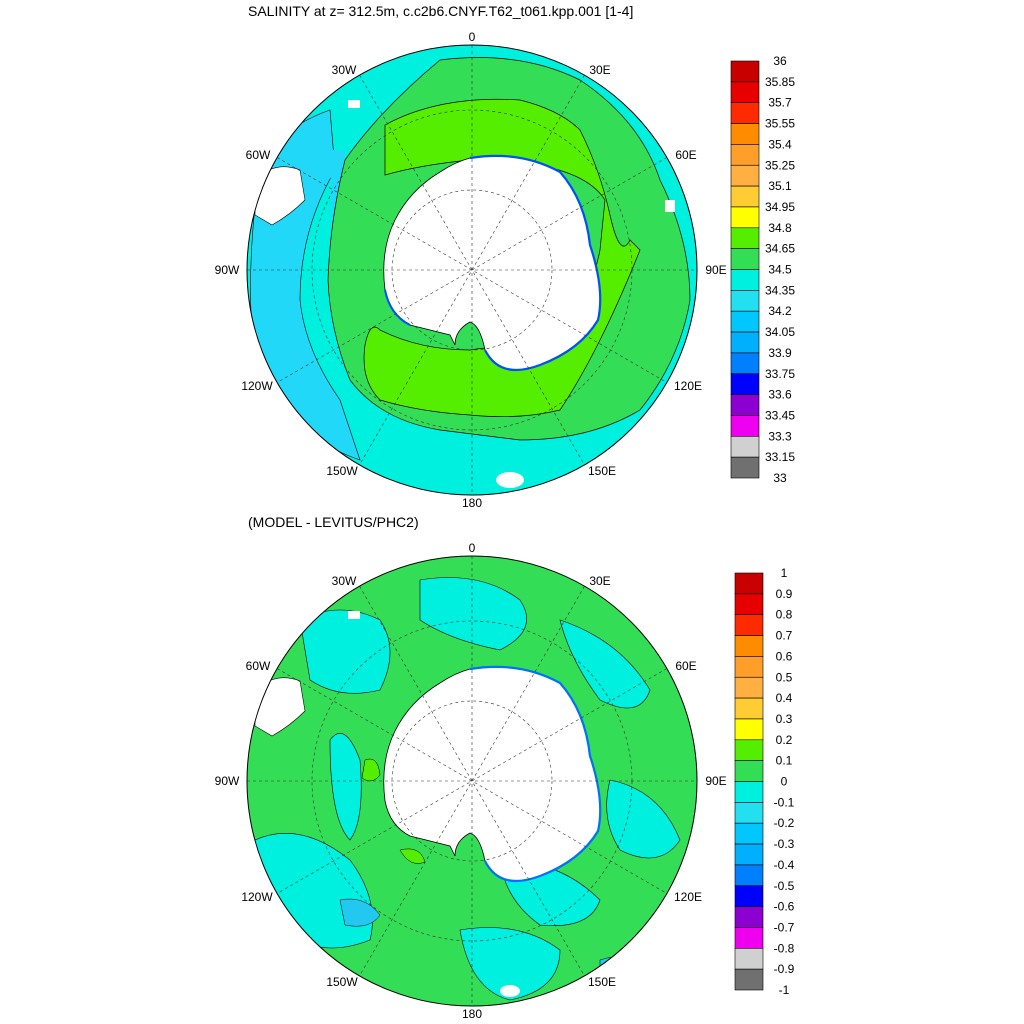 The image size is (1024, 1024). What do you see at coordinates (344, 70) in the screenshot?
I see `lon-label-30w: 30W` at bounding box center [344, 70].